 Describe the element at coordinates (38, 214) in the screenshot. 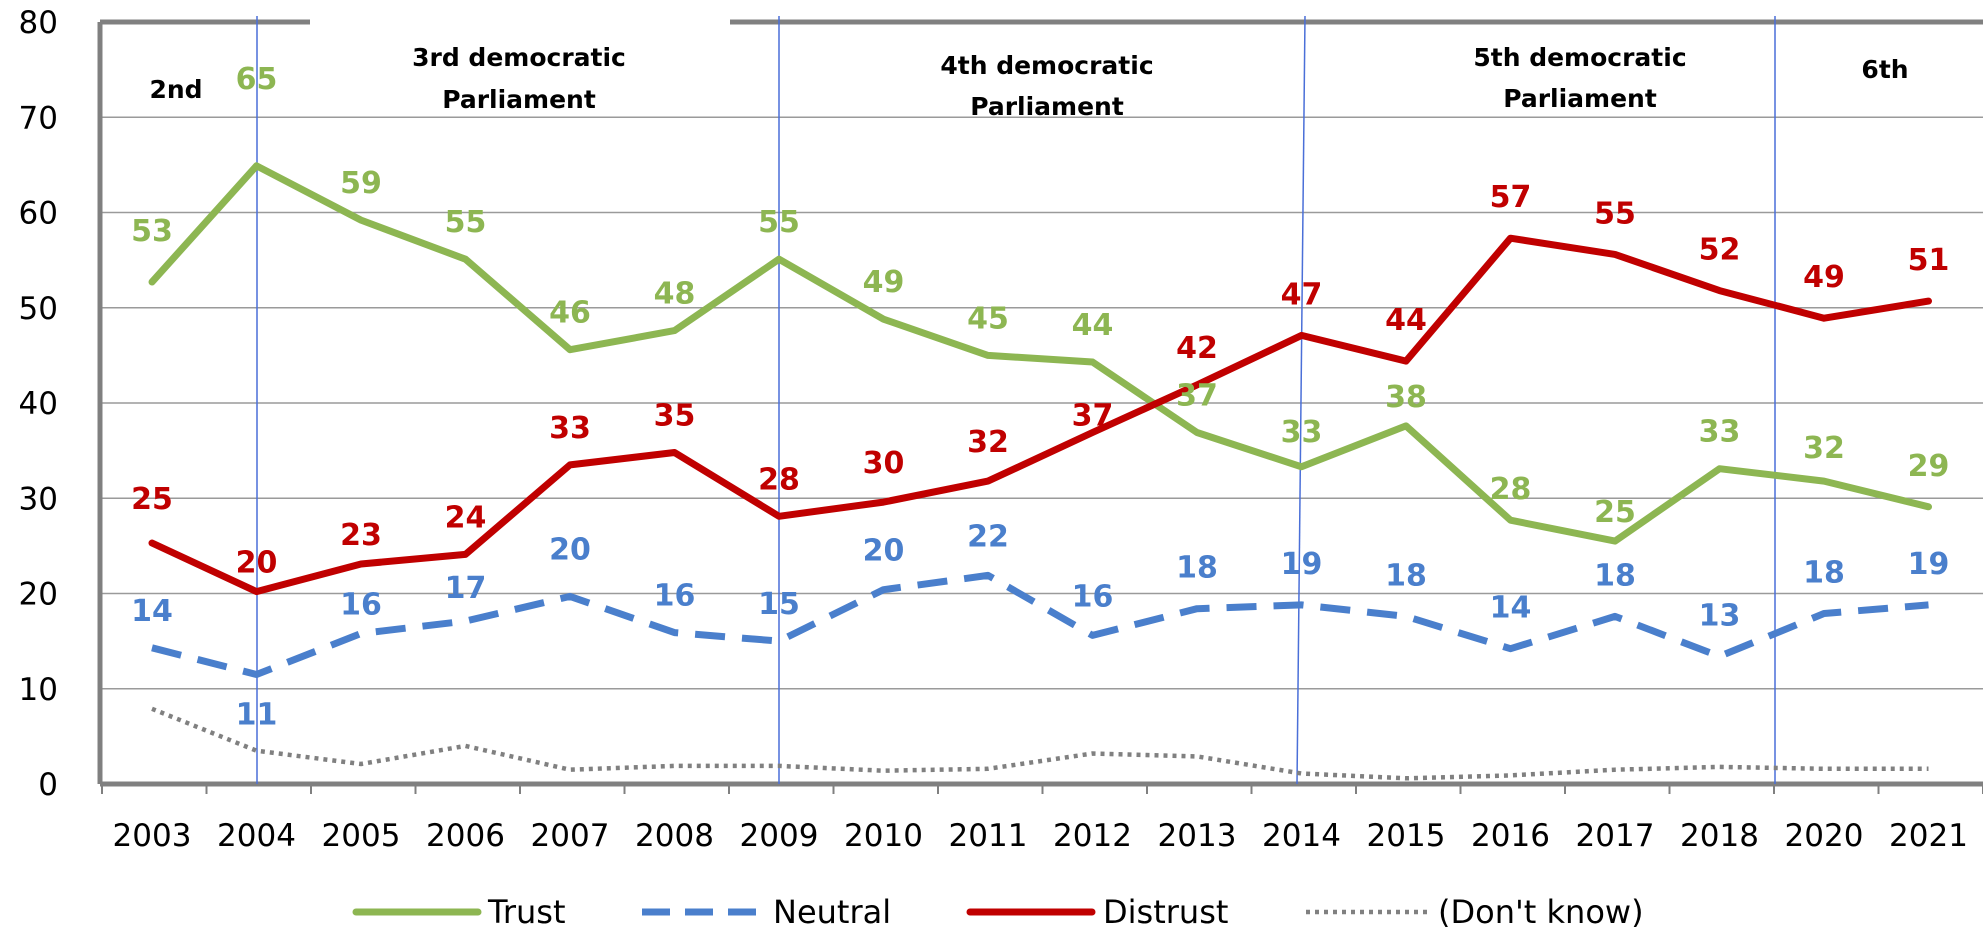

I see `y-tick-label: 60` at that location.